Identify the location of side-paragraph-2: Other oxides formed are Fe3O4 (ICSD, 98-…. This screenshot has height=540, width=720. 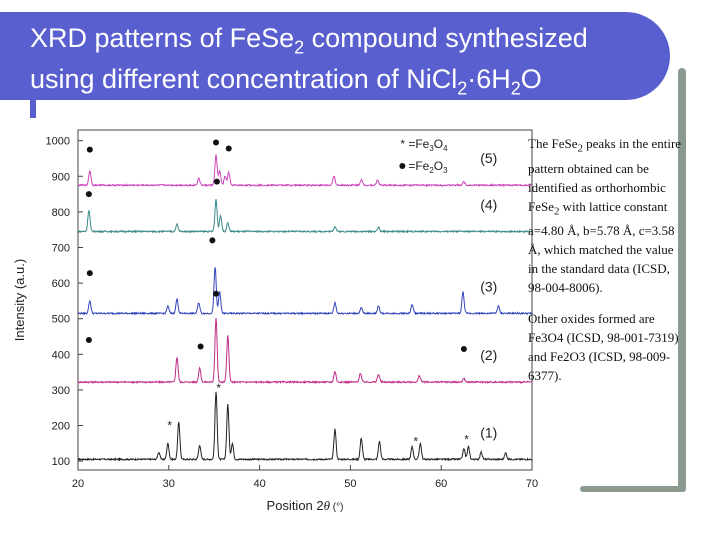
(603, 347).